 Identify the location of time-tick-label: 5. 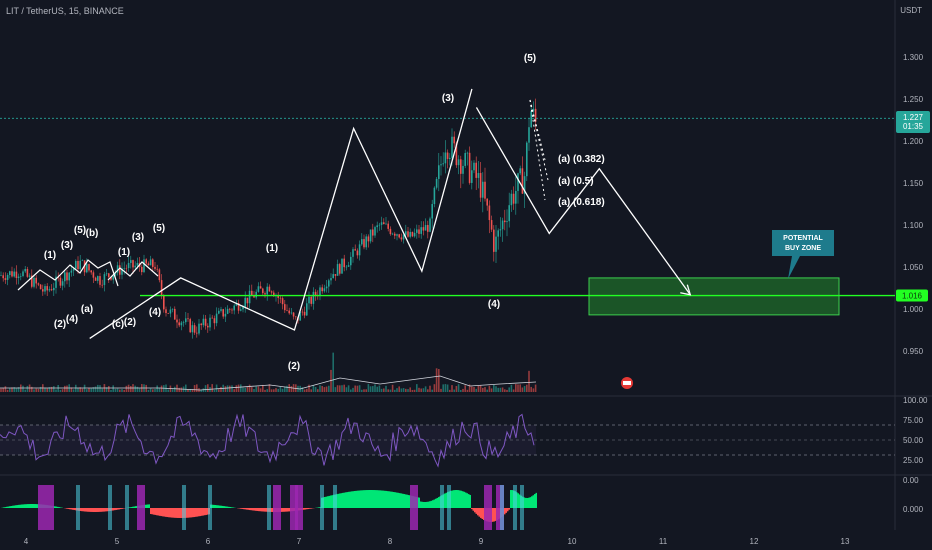
(117, 541).